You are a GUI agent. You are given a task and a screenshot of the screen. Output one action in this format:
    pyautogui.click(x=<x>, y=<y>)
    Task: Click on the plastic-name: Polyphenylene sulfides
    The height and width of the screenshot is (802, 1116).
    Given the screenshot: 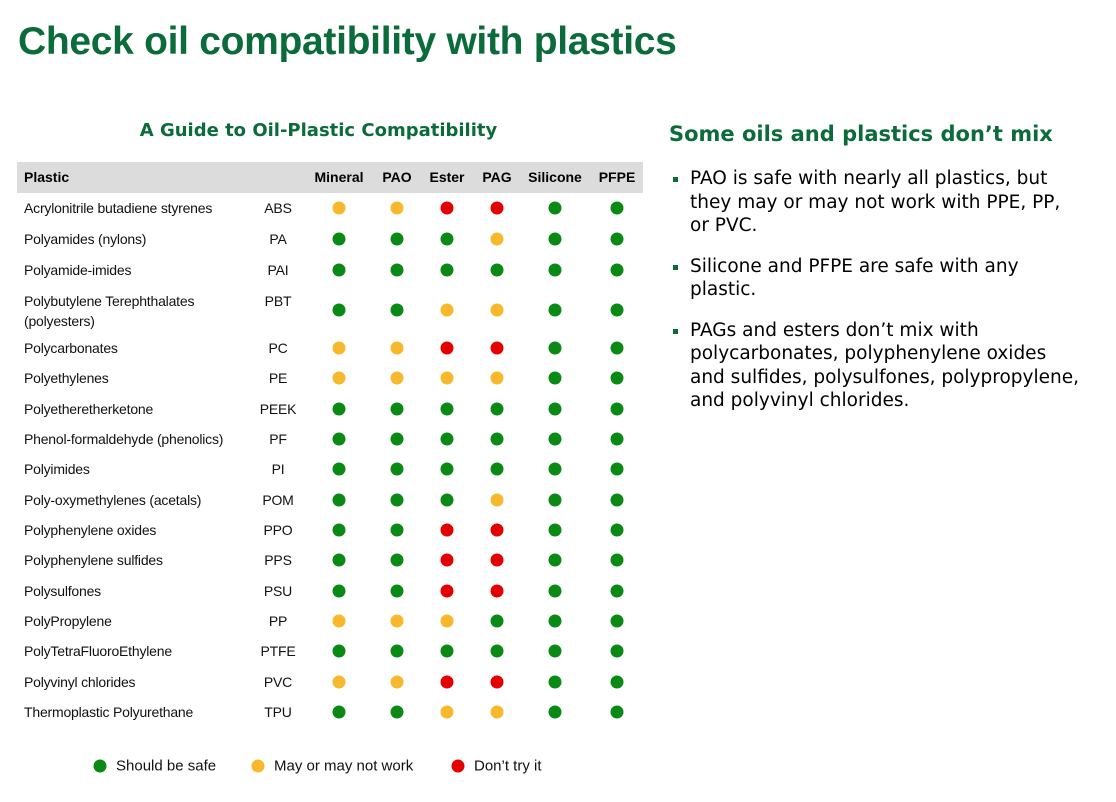 What is the action you would take?
    pyautogui.click(x=93, y=560)
    